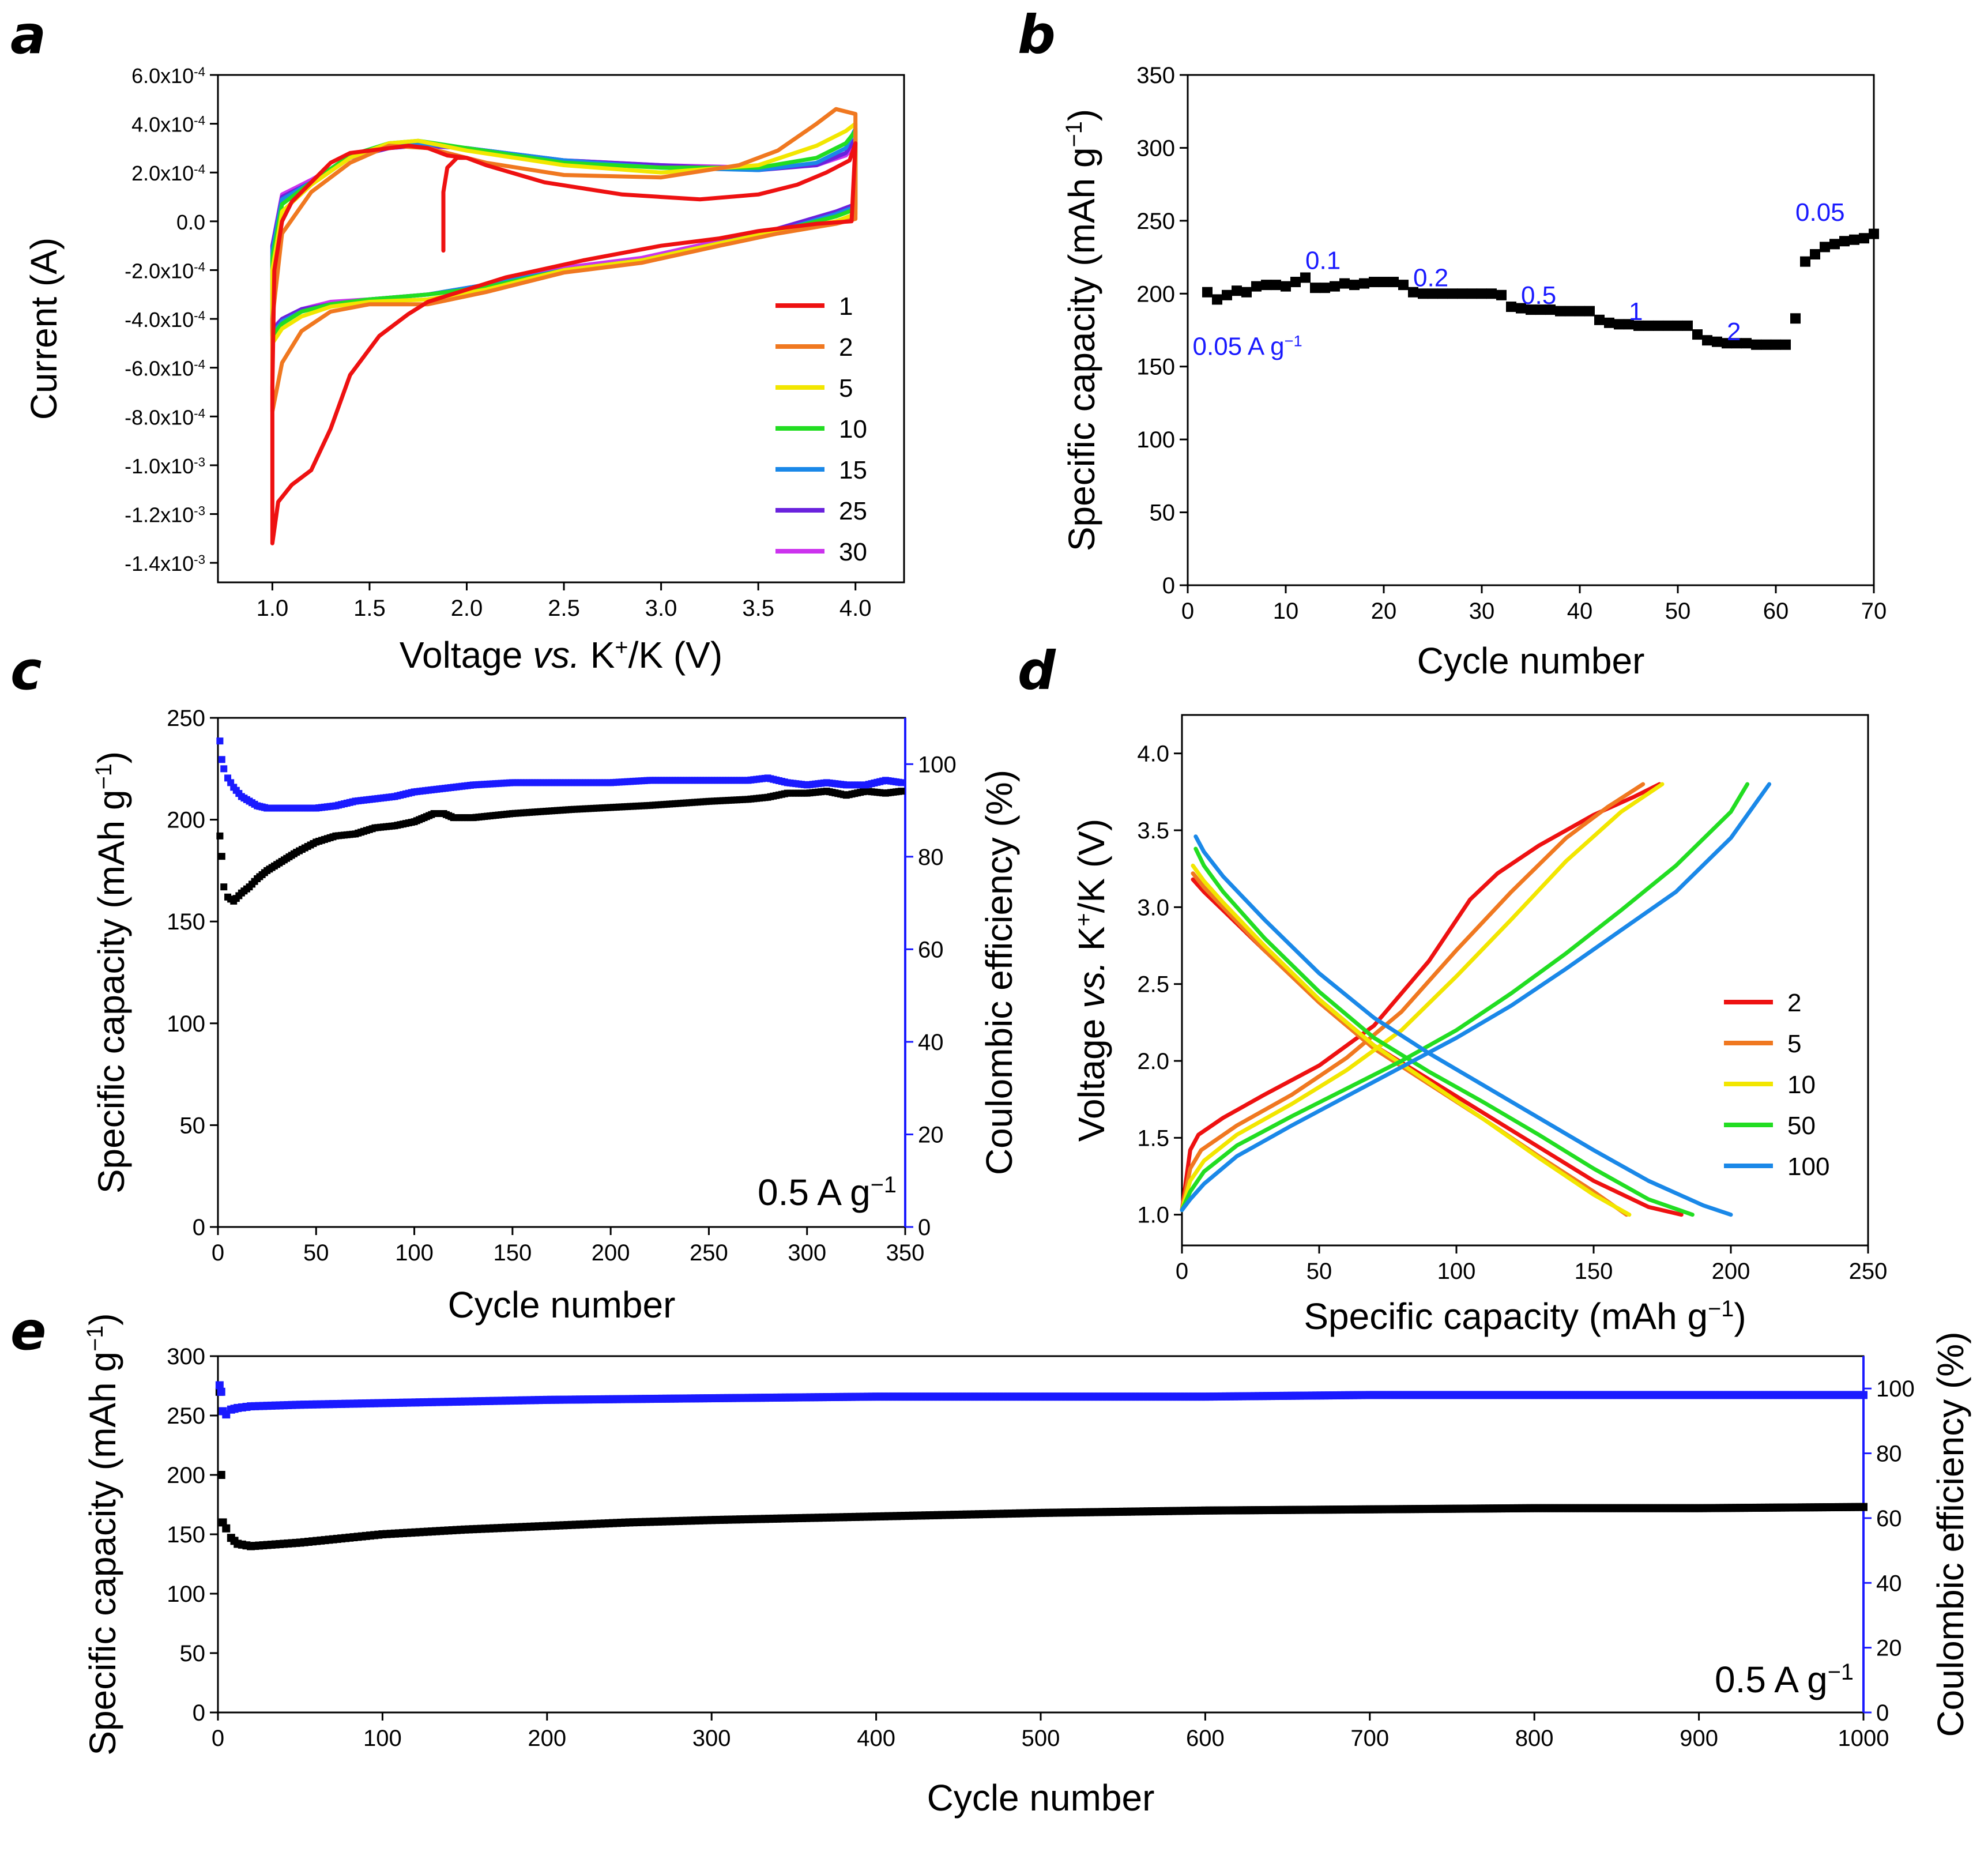 The height and width of the screenshot is (1852, 1988). I want to click on d-xtick-label: 50, so click(1319, 1271).